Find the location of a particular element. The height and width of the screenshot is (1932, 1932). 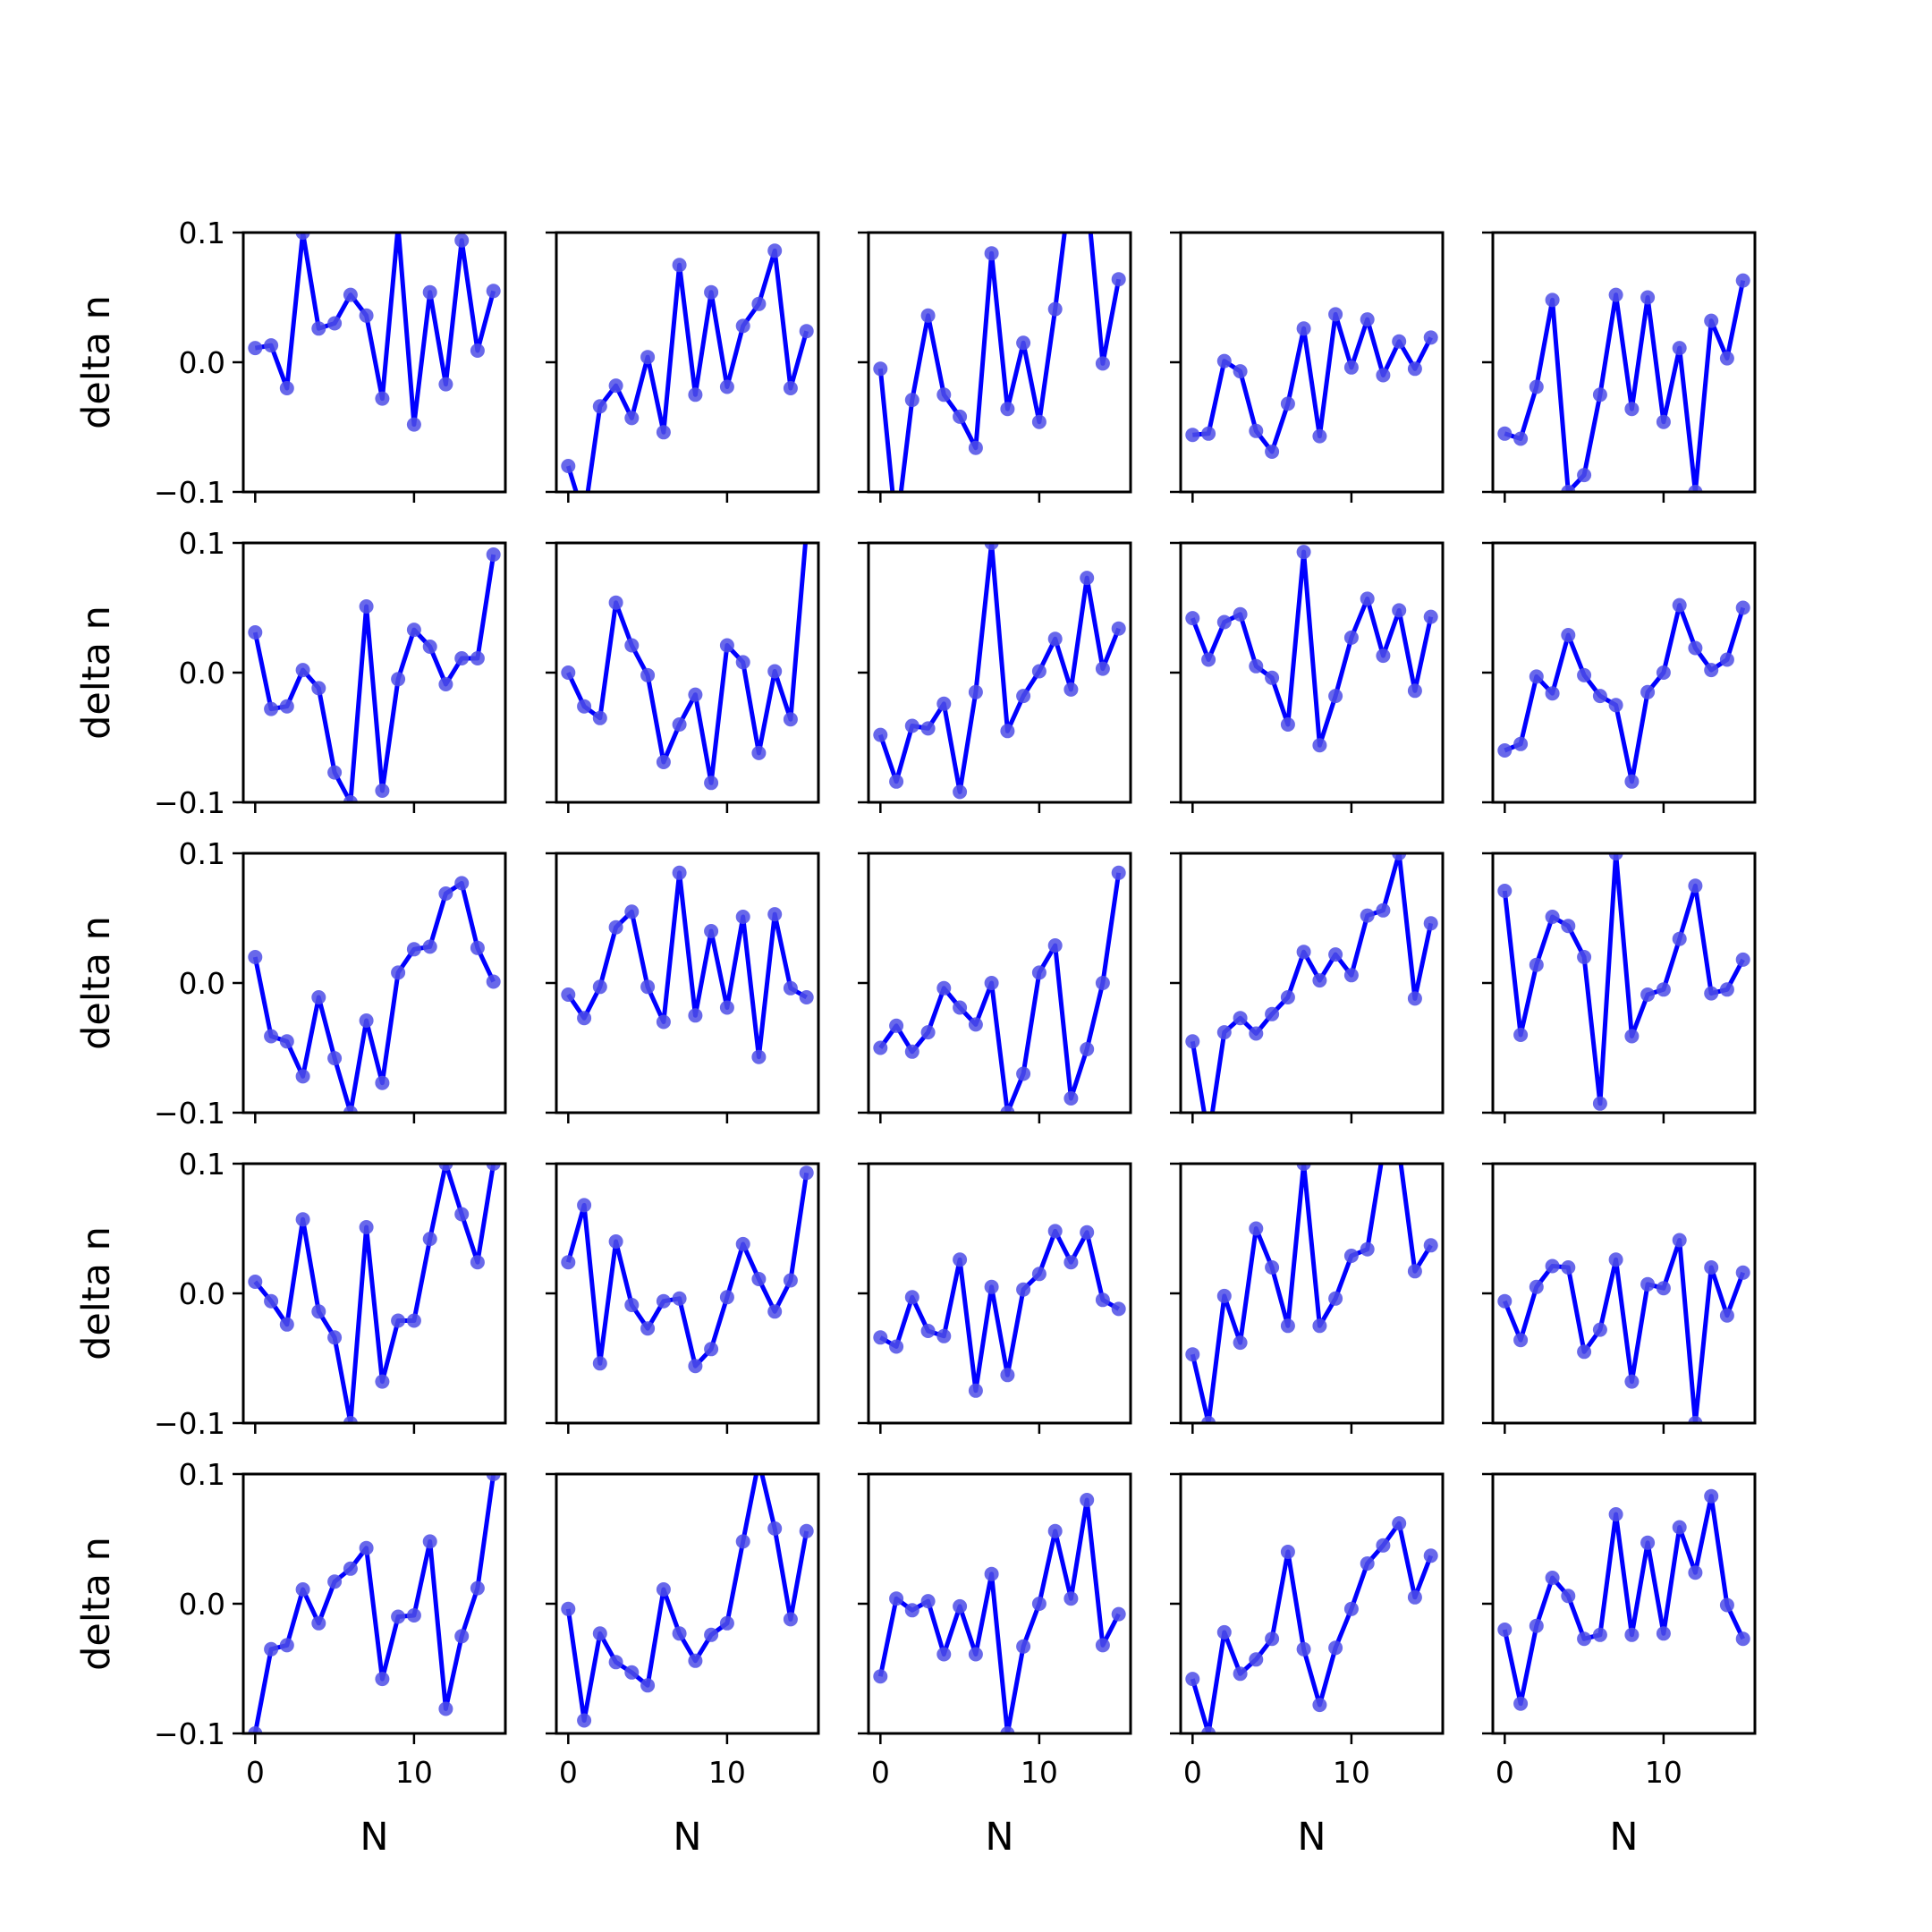

subplot-r4-c1: 0 10N is located at coordinates (683, 1666).